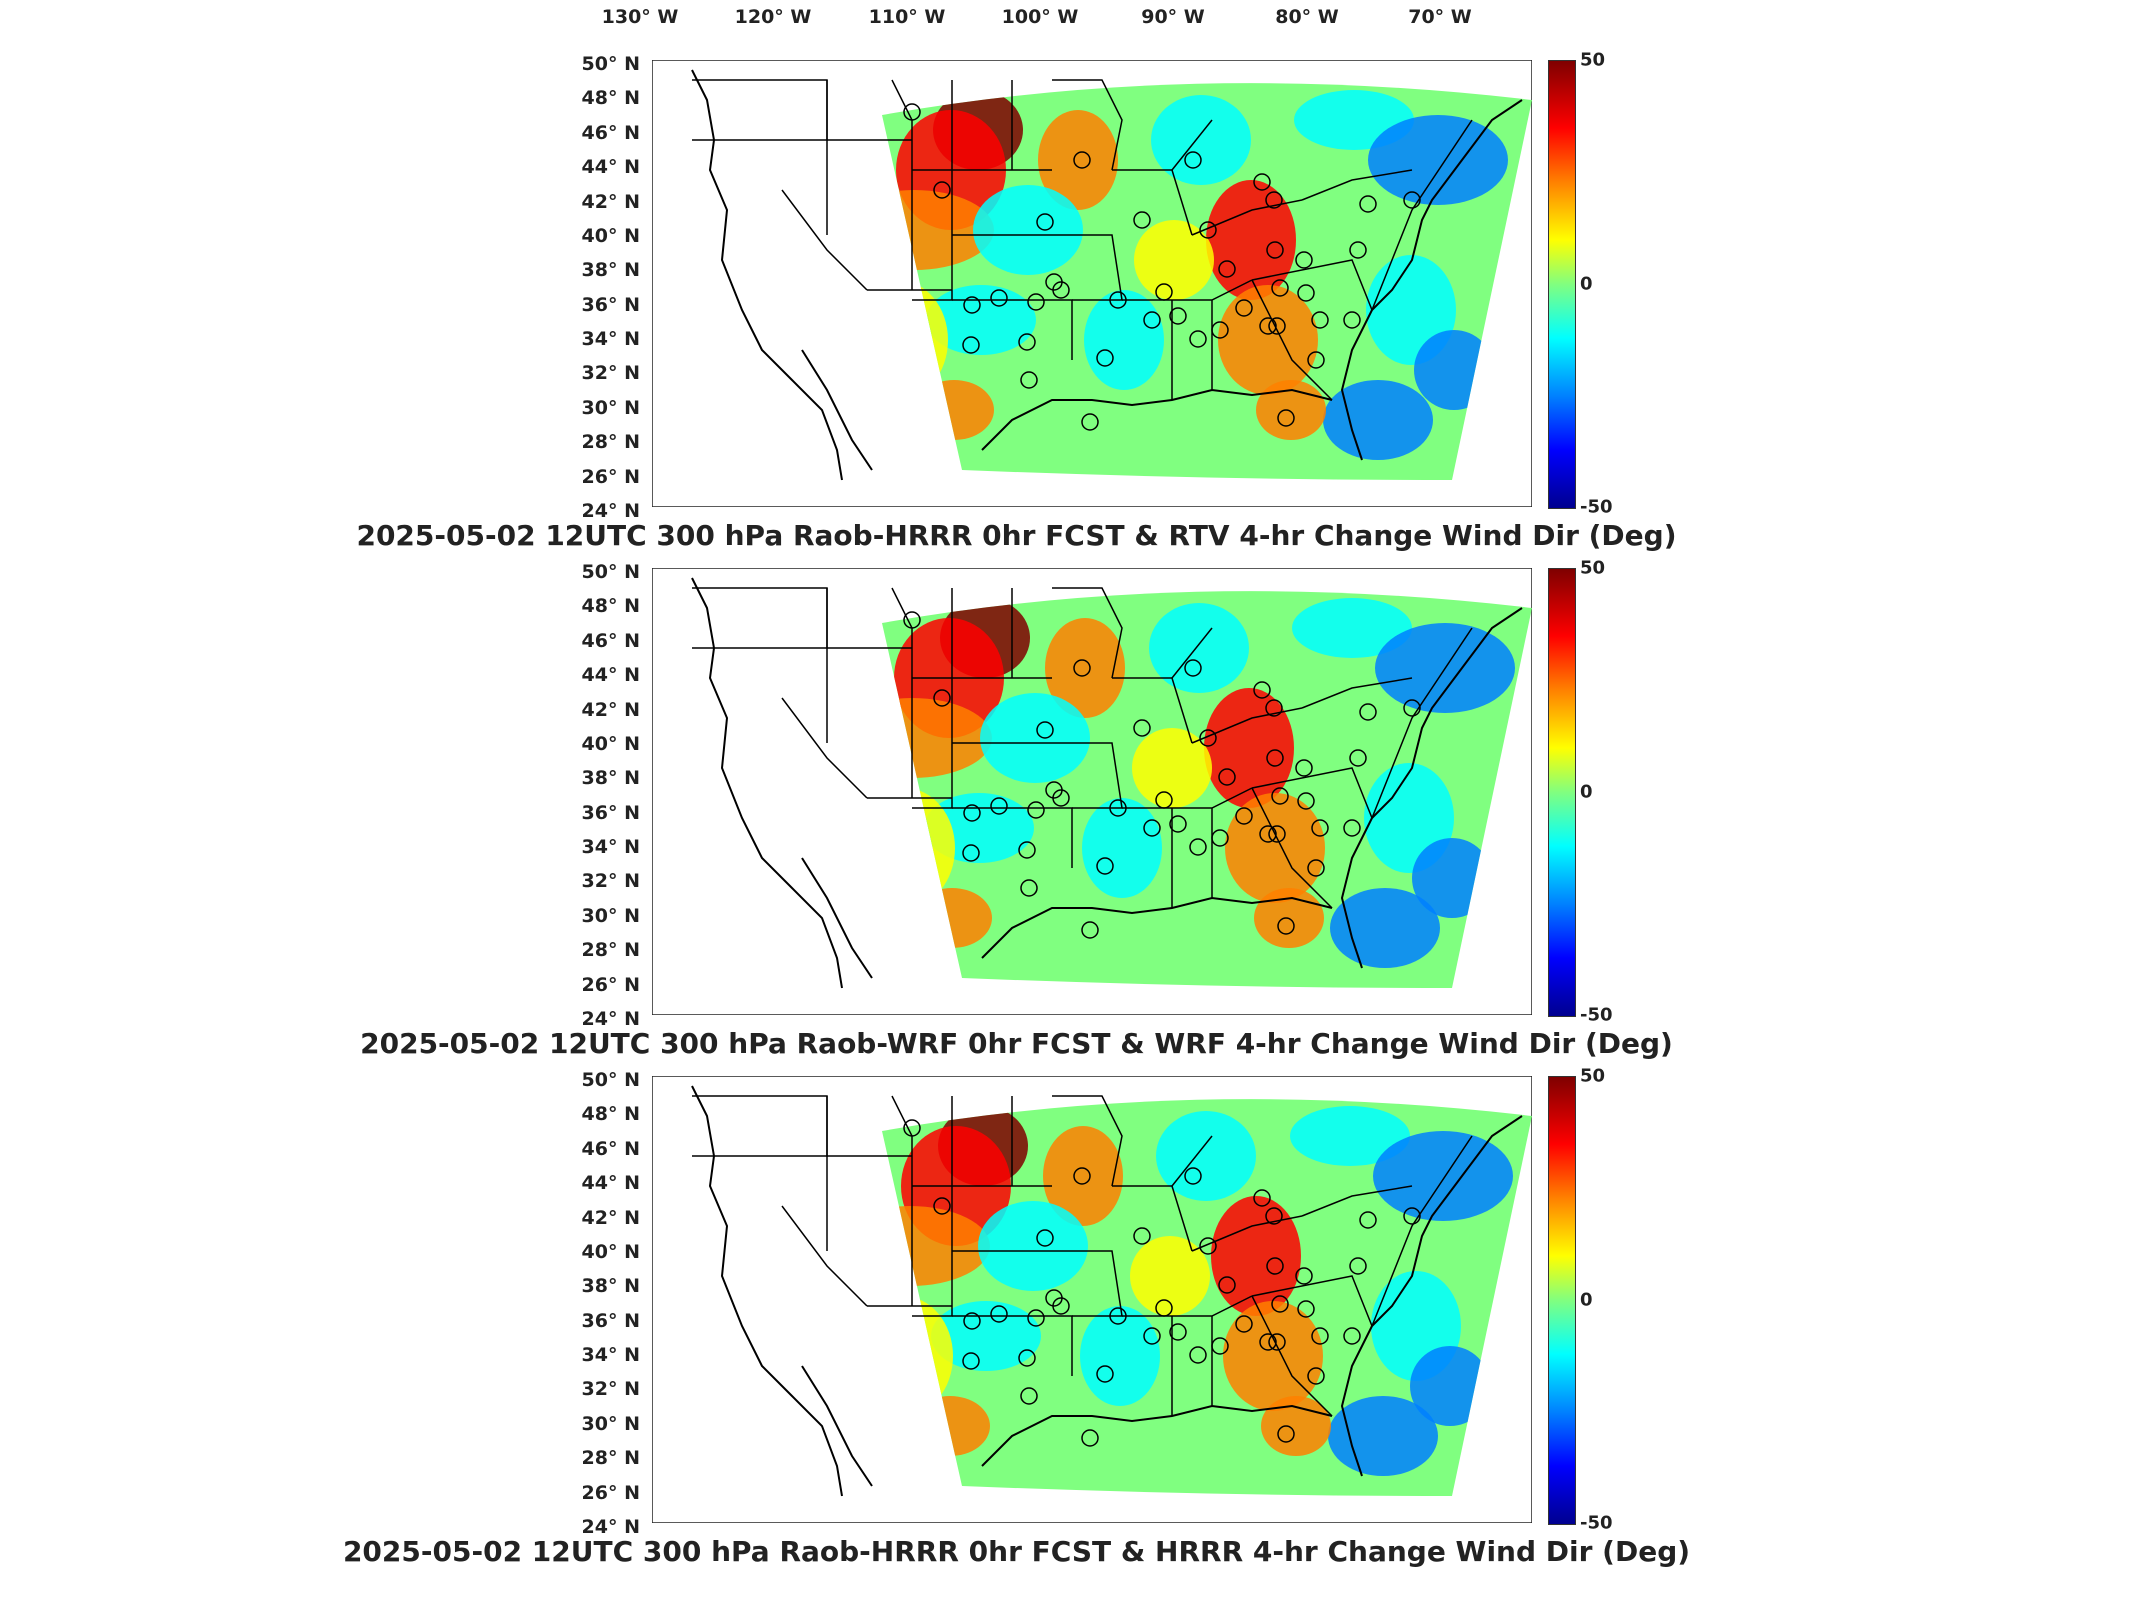 This screenshot has width=2133, height=1600. Describe the element at coordinates (1431, 788) in the screenshot. I see `east-coastline` at that location.